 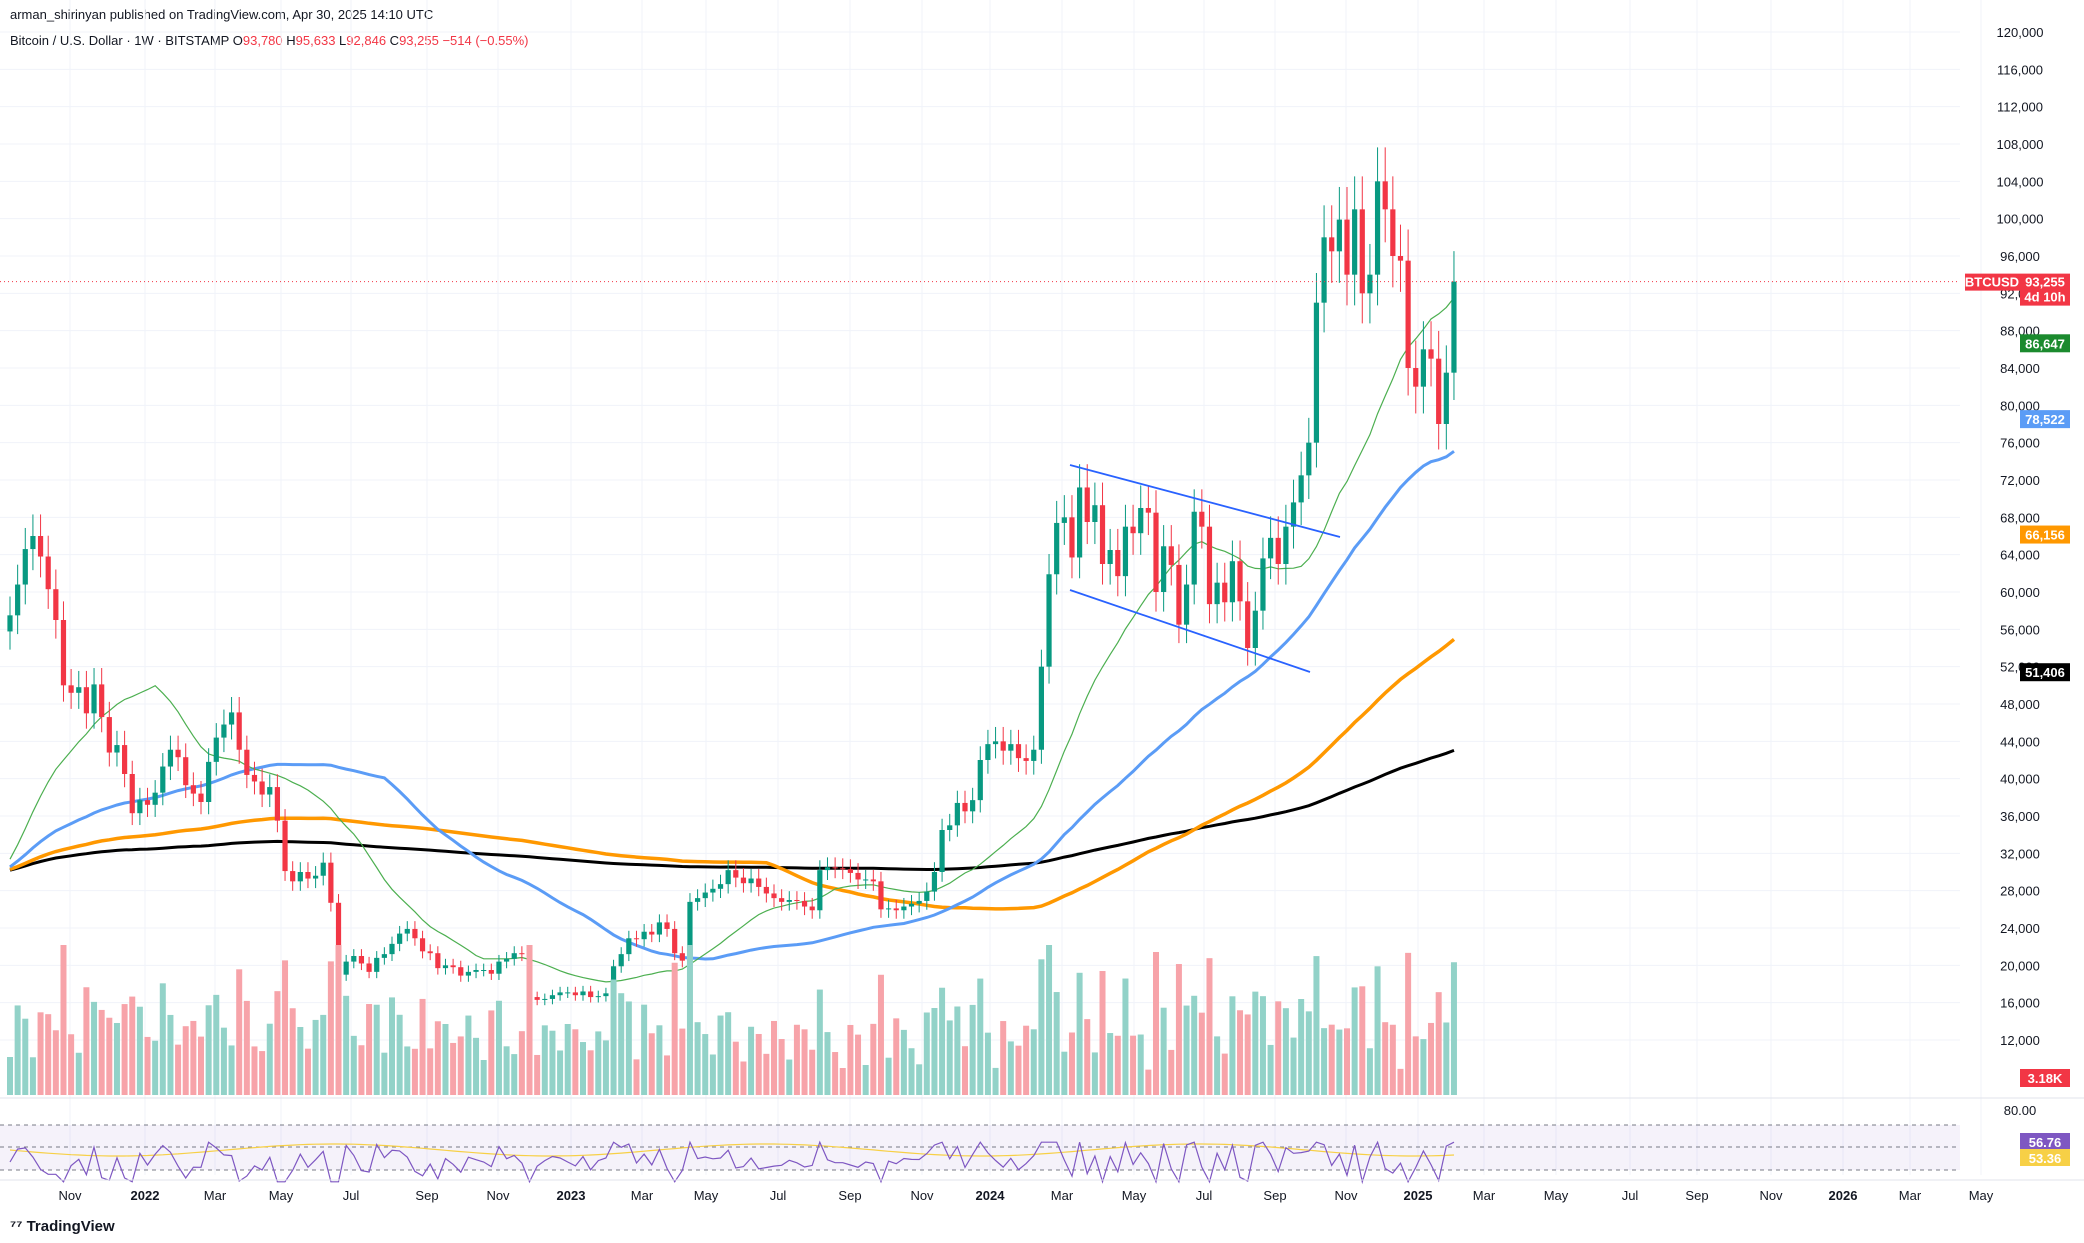 What do you see at coordinates (2020, 816) in the screenshot?
I see `y-tick-label: 36,000` at bounding box center [2020, 816].